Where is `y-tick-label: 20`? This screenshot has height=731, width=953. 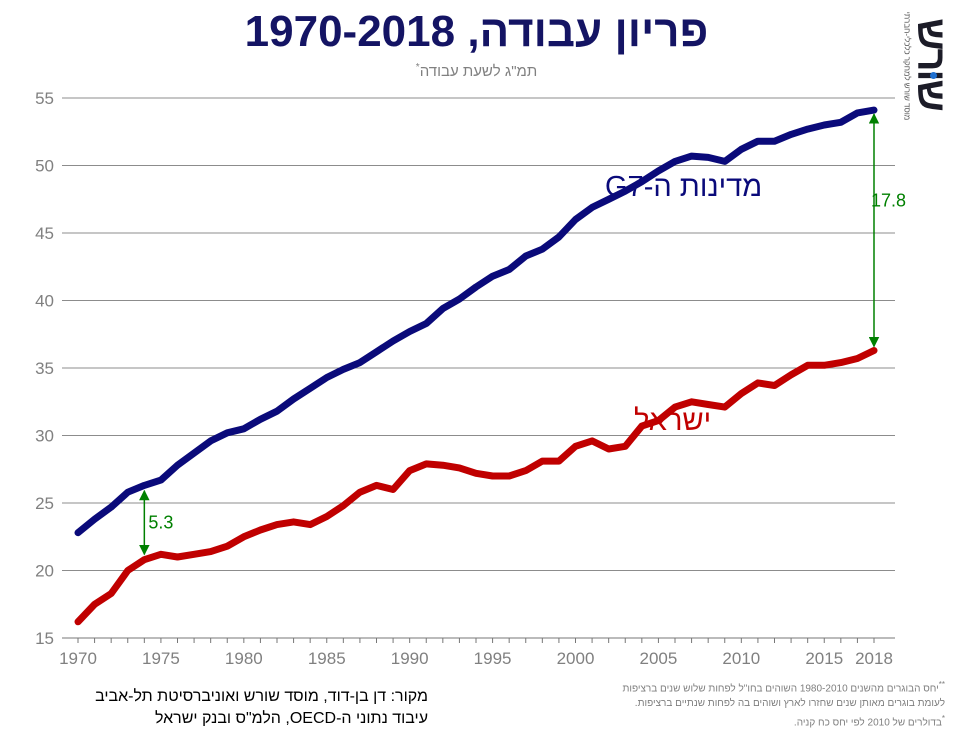
y-tick-label: 20 is located at coordinates (44, 571).